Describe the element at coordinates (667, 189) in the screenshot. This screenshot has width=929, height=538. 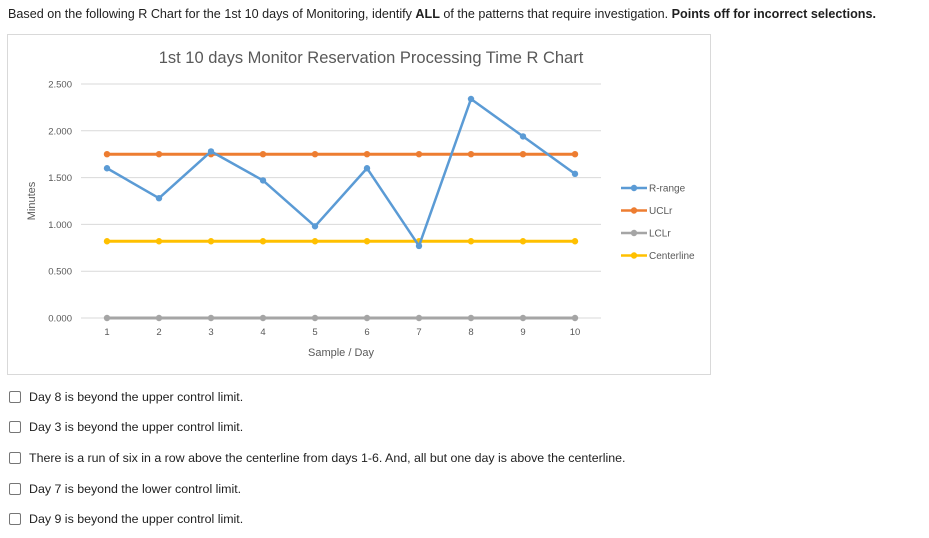
I see `legend-label-r-range: R-range` at that location.